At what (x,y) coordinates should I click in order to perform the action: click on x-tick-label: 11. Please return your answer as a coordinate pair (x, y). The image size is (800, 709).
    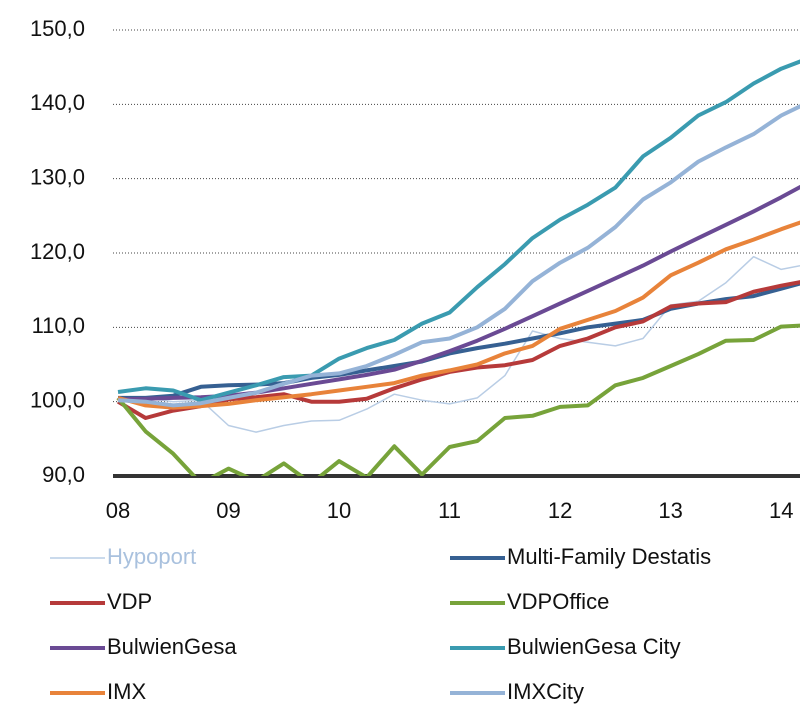
    Looking at the image, I should click on (449, 510).